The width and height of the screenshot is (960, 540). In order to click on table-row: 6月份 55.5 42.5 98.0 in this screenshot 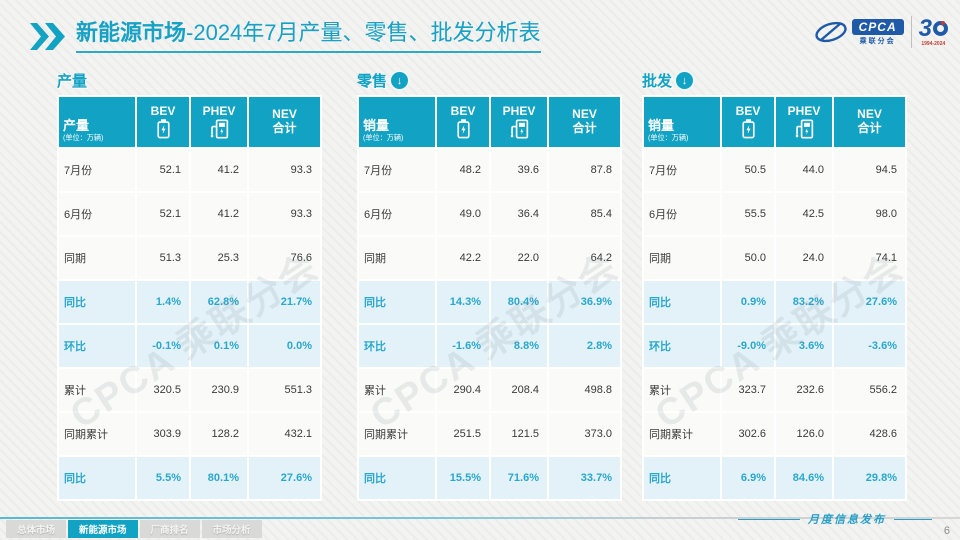, I will do `click(774, 214)`.